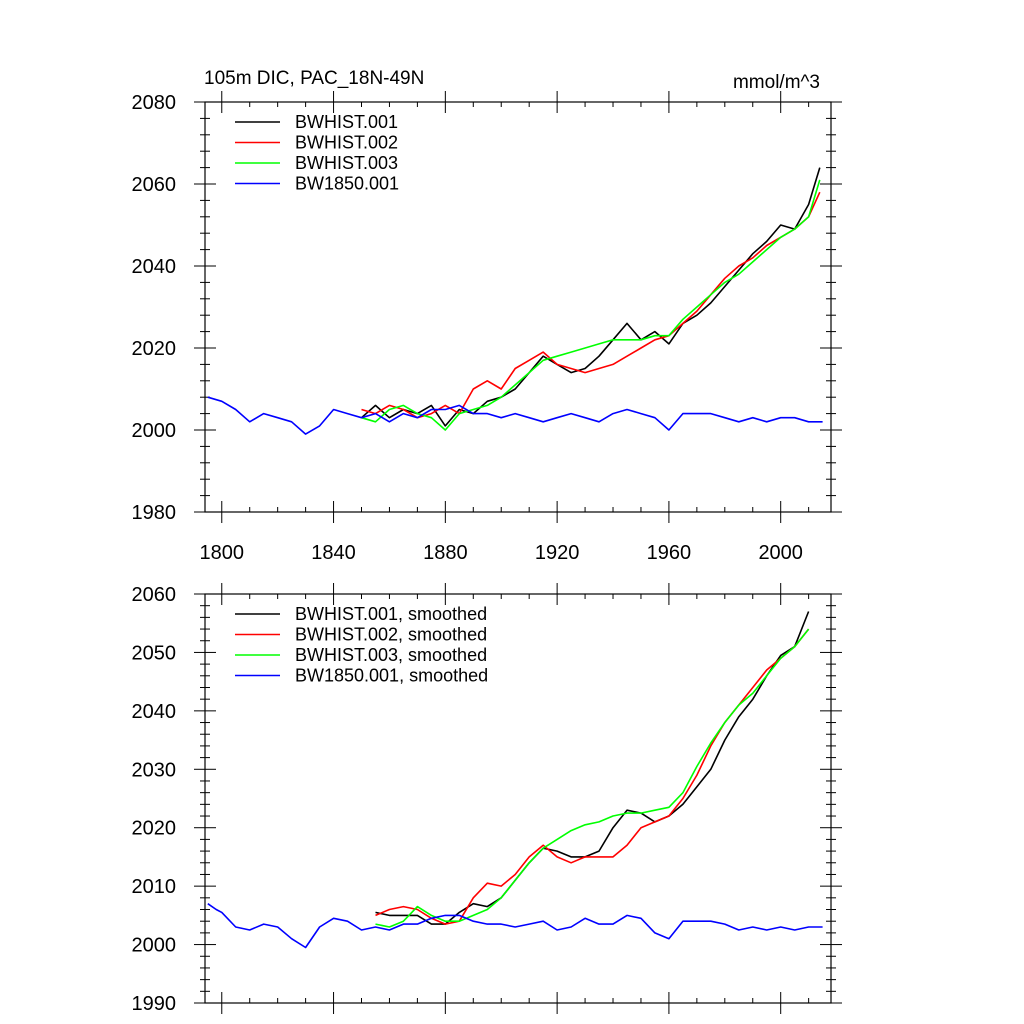 This screenshot has height=1024, width=1024. Describe the element at coordinates (222, 553) in the screenshot. I see `x-tick-label: 1800` at that location.